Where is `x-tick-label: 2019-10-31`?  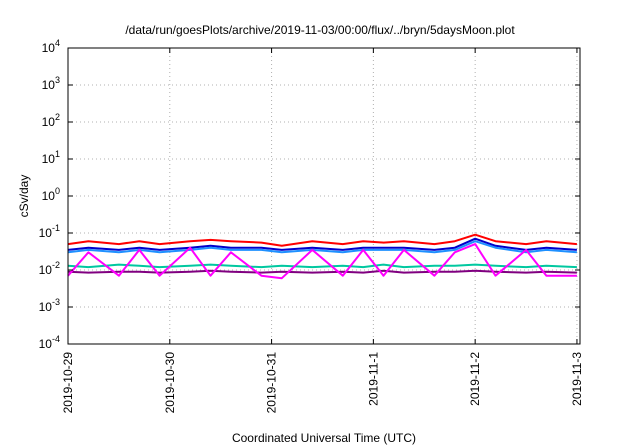 x-tick-label: 2019-10-31 is located at coordinates (272, 383).